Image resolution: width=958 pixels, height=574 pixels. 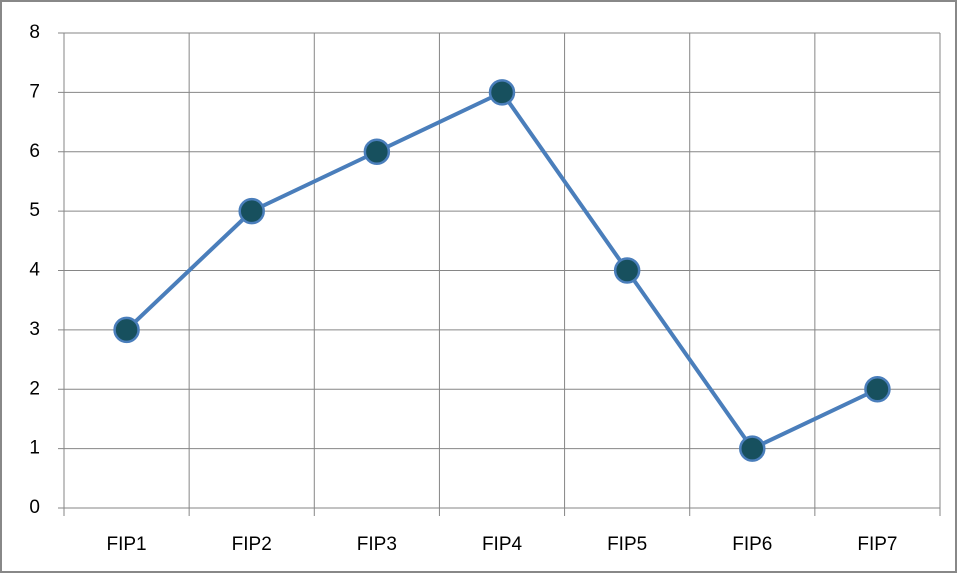 I want to click on x-tick-label: FIP7, so click(x=877, y=544).